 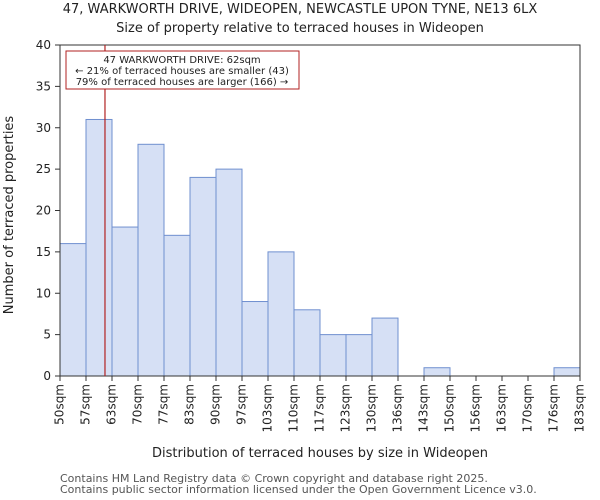 I want to click on y-tick-label: 15, so click(x=43, y=252).